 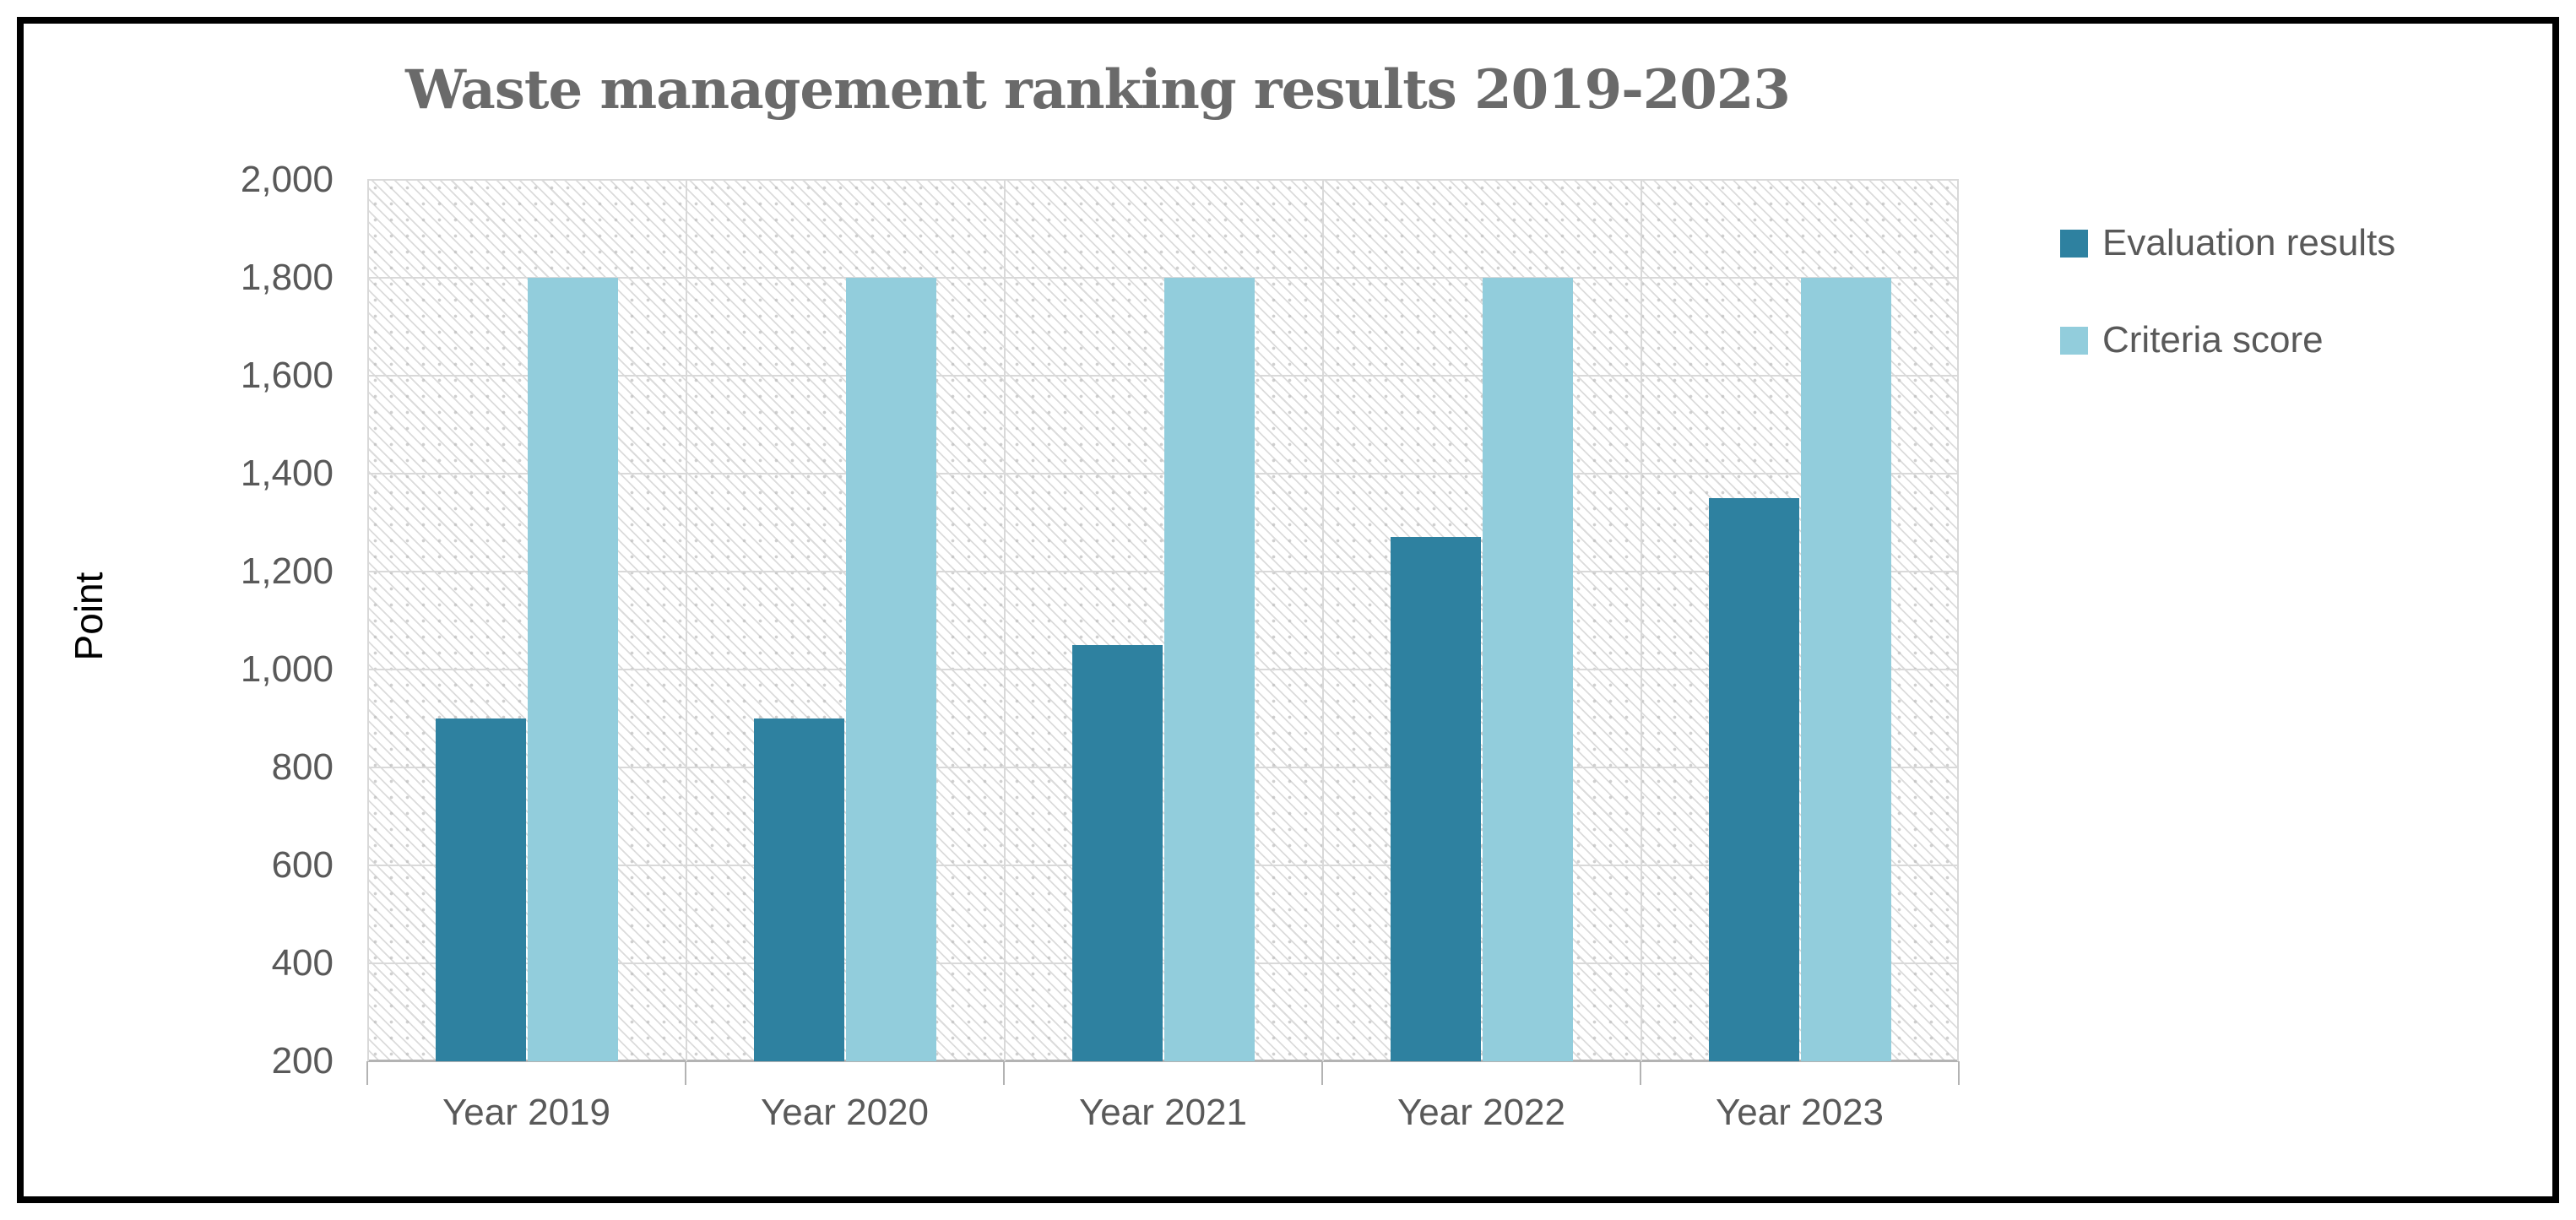 I want to click on y-tick-label: 1,200, so click(x=287, y=571).